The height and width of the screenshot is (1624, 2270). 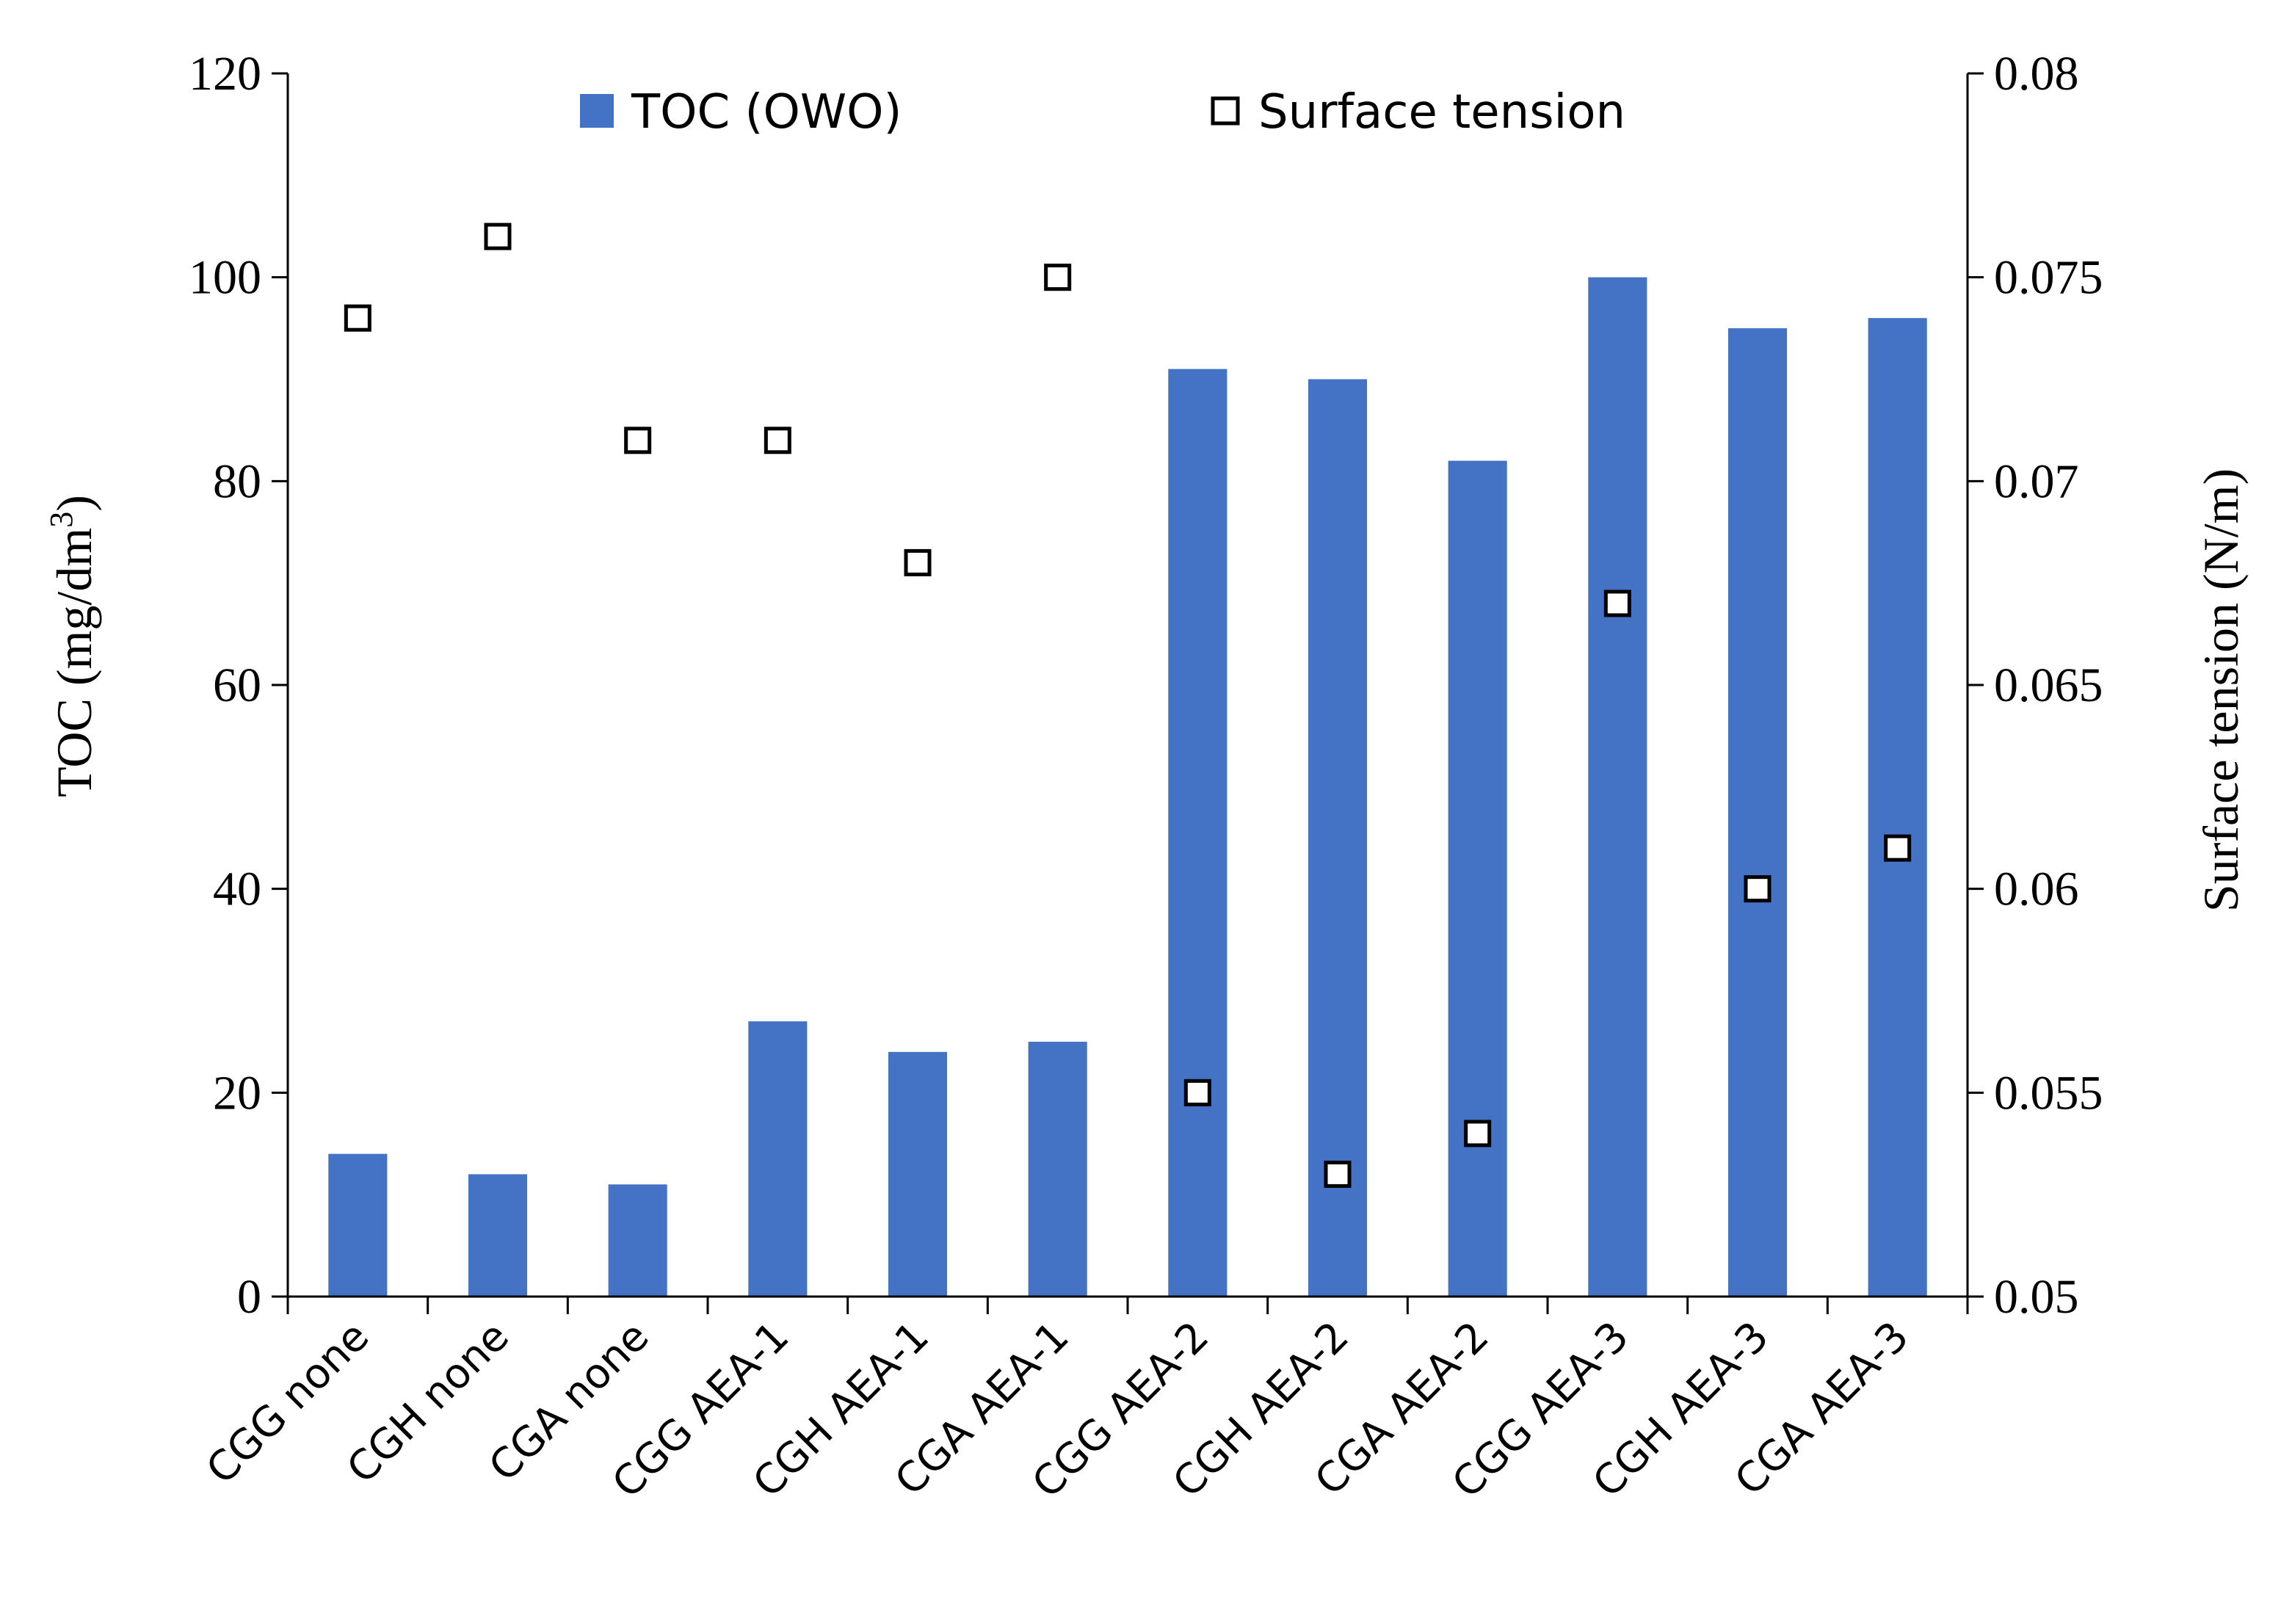 What do you see at coordinates (2048, 278) in the screenshot?
I see `y-right-tick-label: 0.075` at bounding box center [2048, 278].